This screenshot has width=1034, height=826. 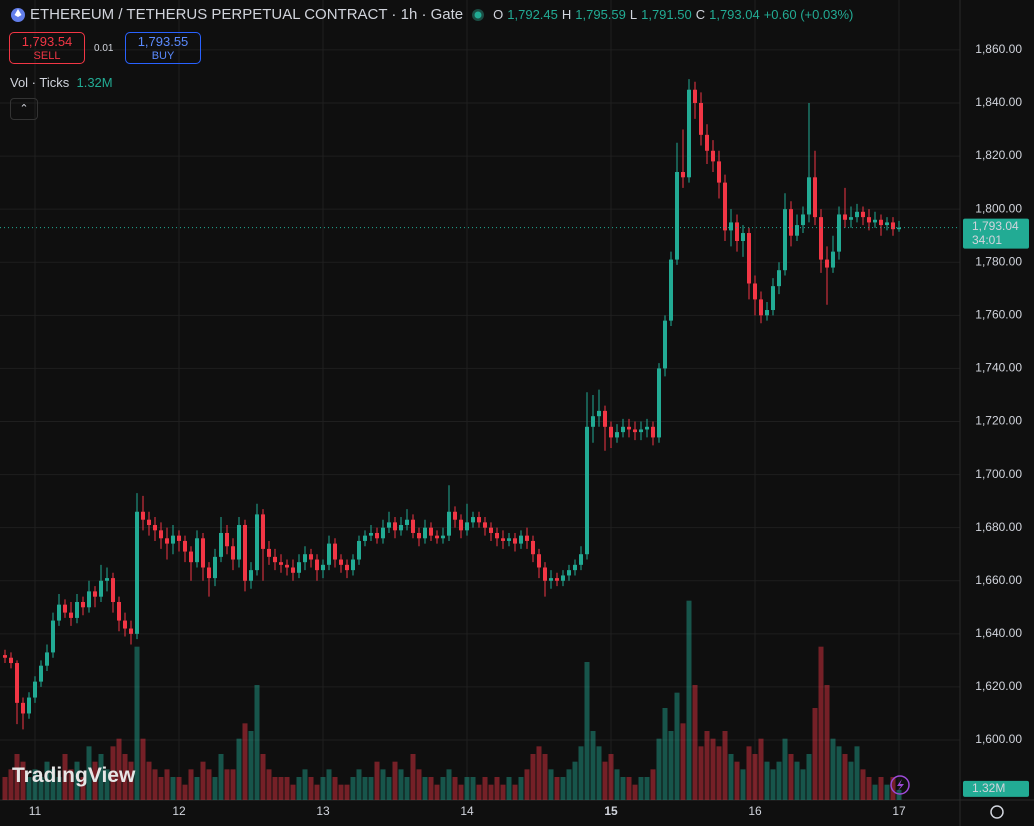 I want to click on low-key: L, so click(x=633, y=14).